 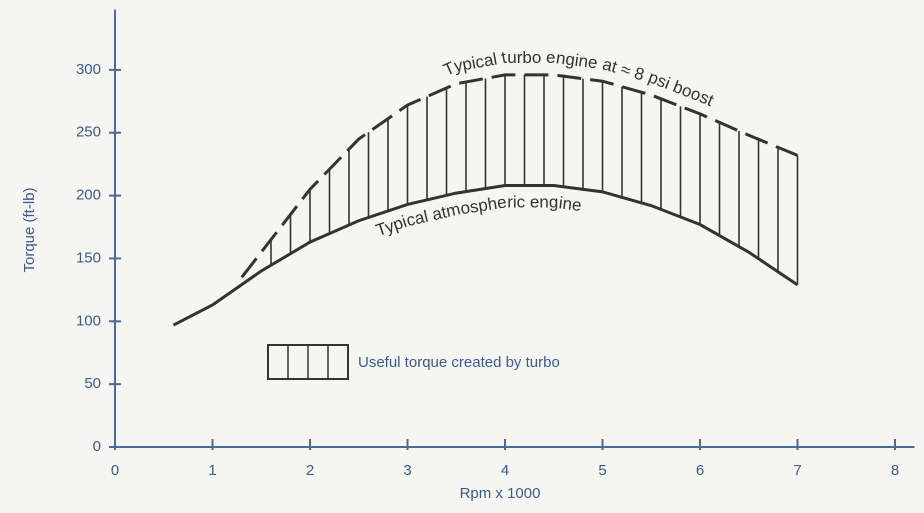 What do you see at coordinates (29, 229) in the screenshot?
I see `y-axis-label: Torque (ft-lb)` at bounding box center [29, 229].